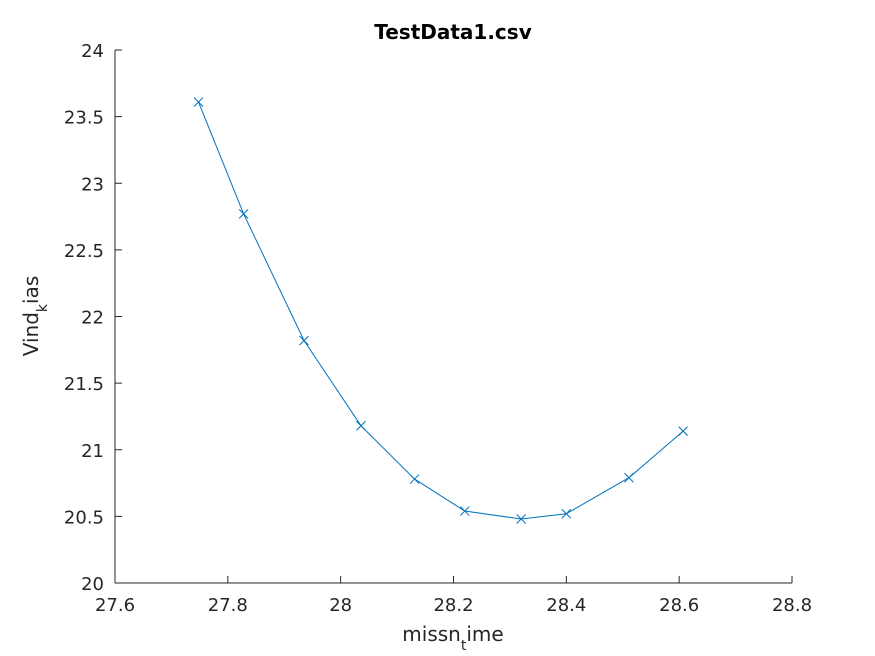 The image size is (875, 656). I want to click on x-tick-label: 28.4, so click(566, 605).